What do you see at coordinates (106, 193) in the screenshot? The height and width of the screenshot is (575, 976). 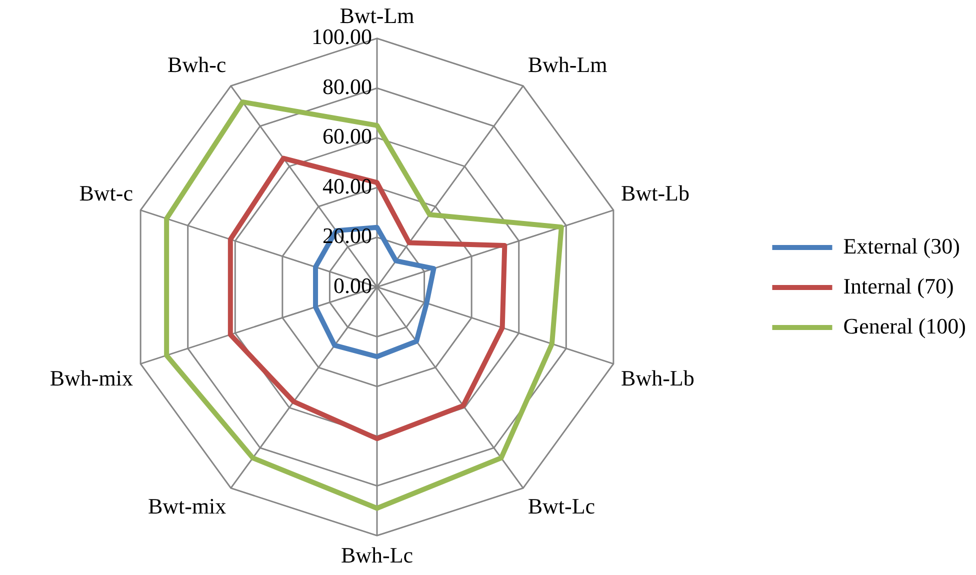 I see `spoke-label: Bwt-c` at bounding box center [106, 193].